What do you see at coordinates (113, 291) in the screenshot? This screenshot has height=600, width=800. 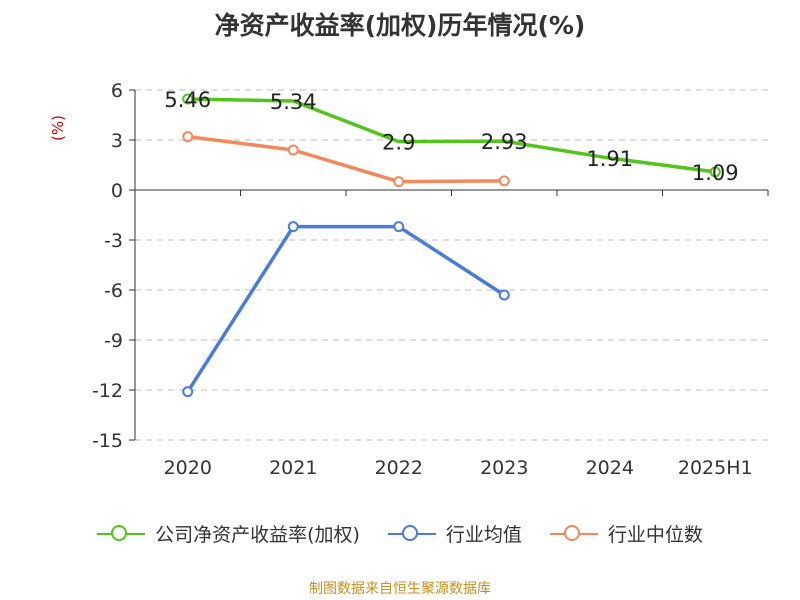 I see `y-tick-label: -6` at bounding box center [113, 291].